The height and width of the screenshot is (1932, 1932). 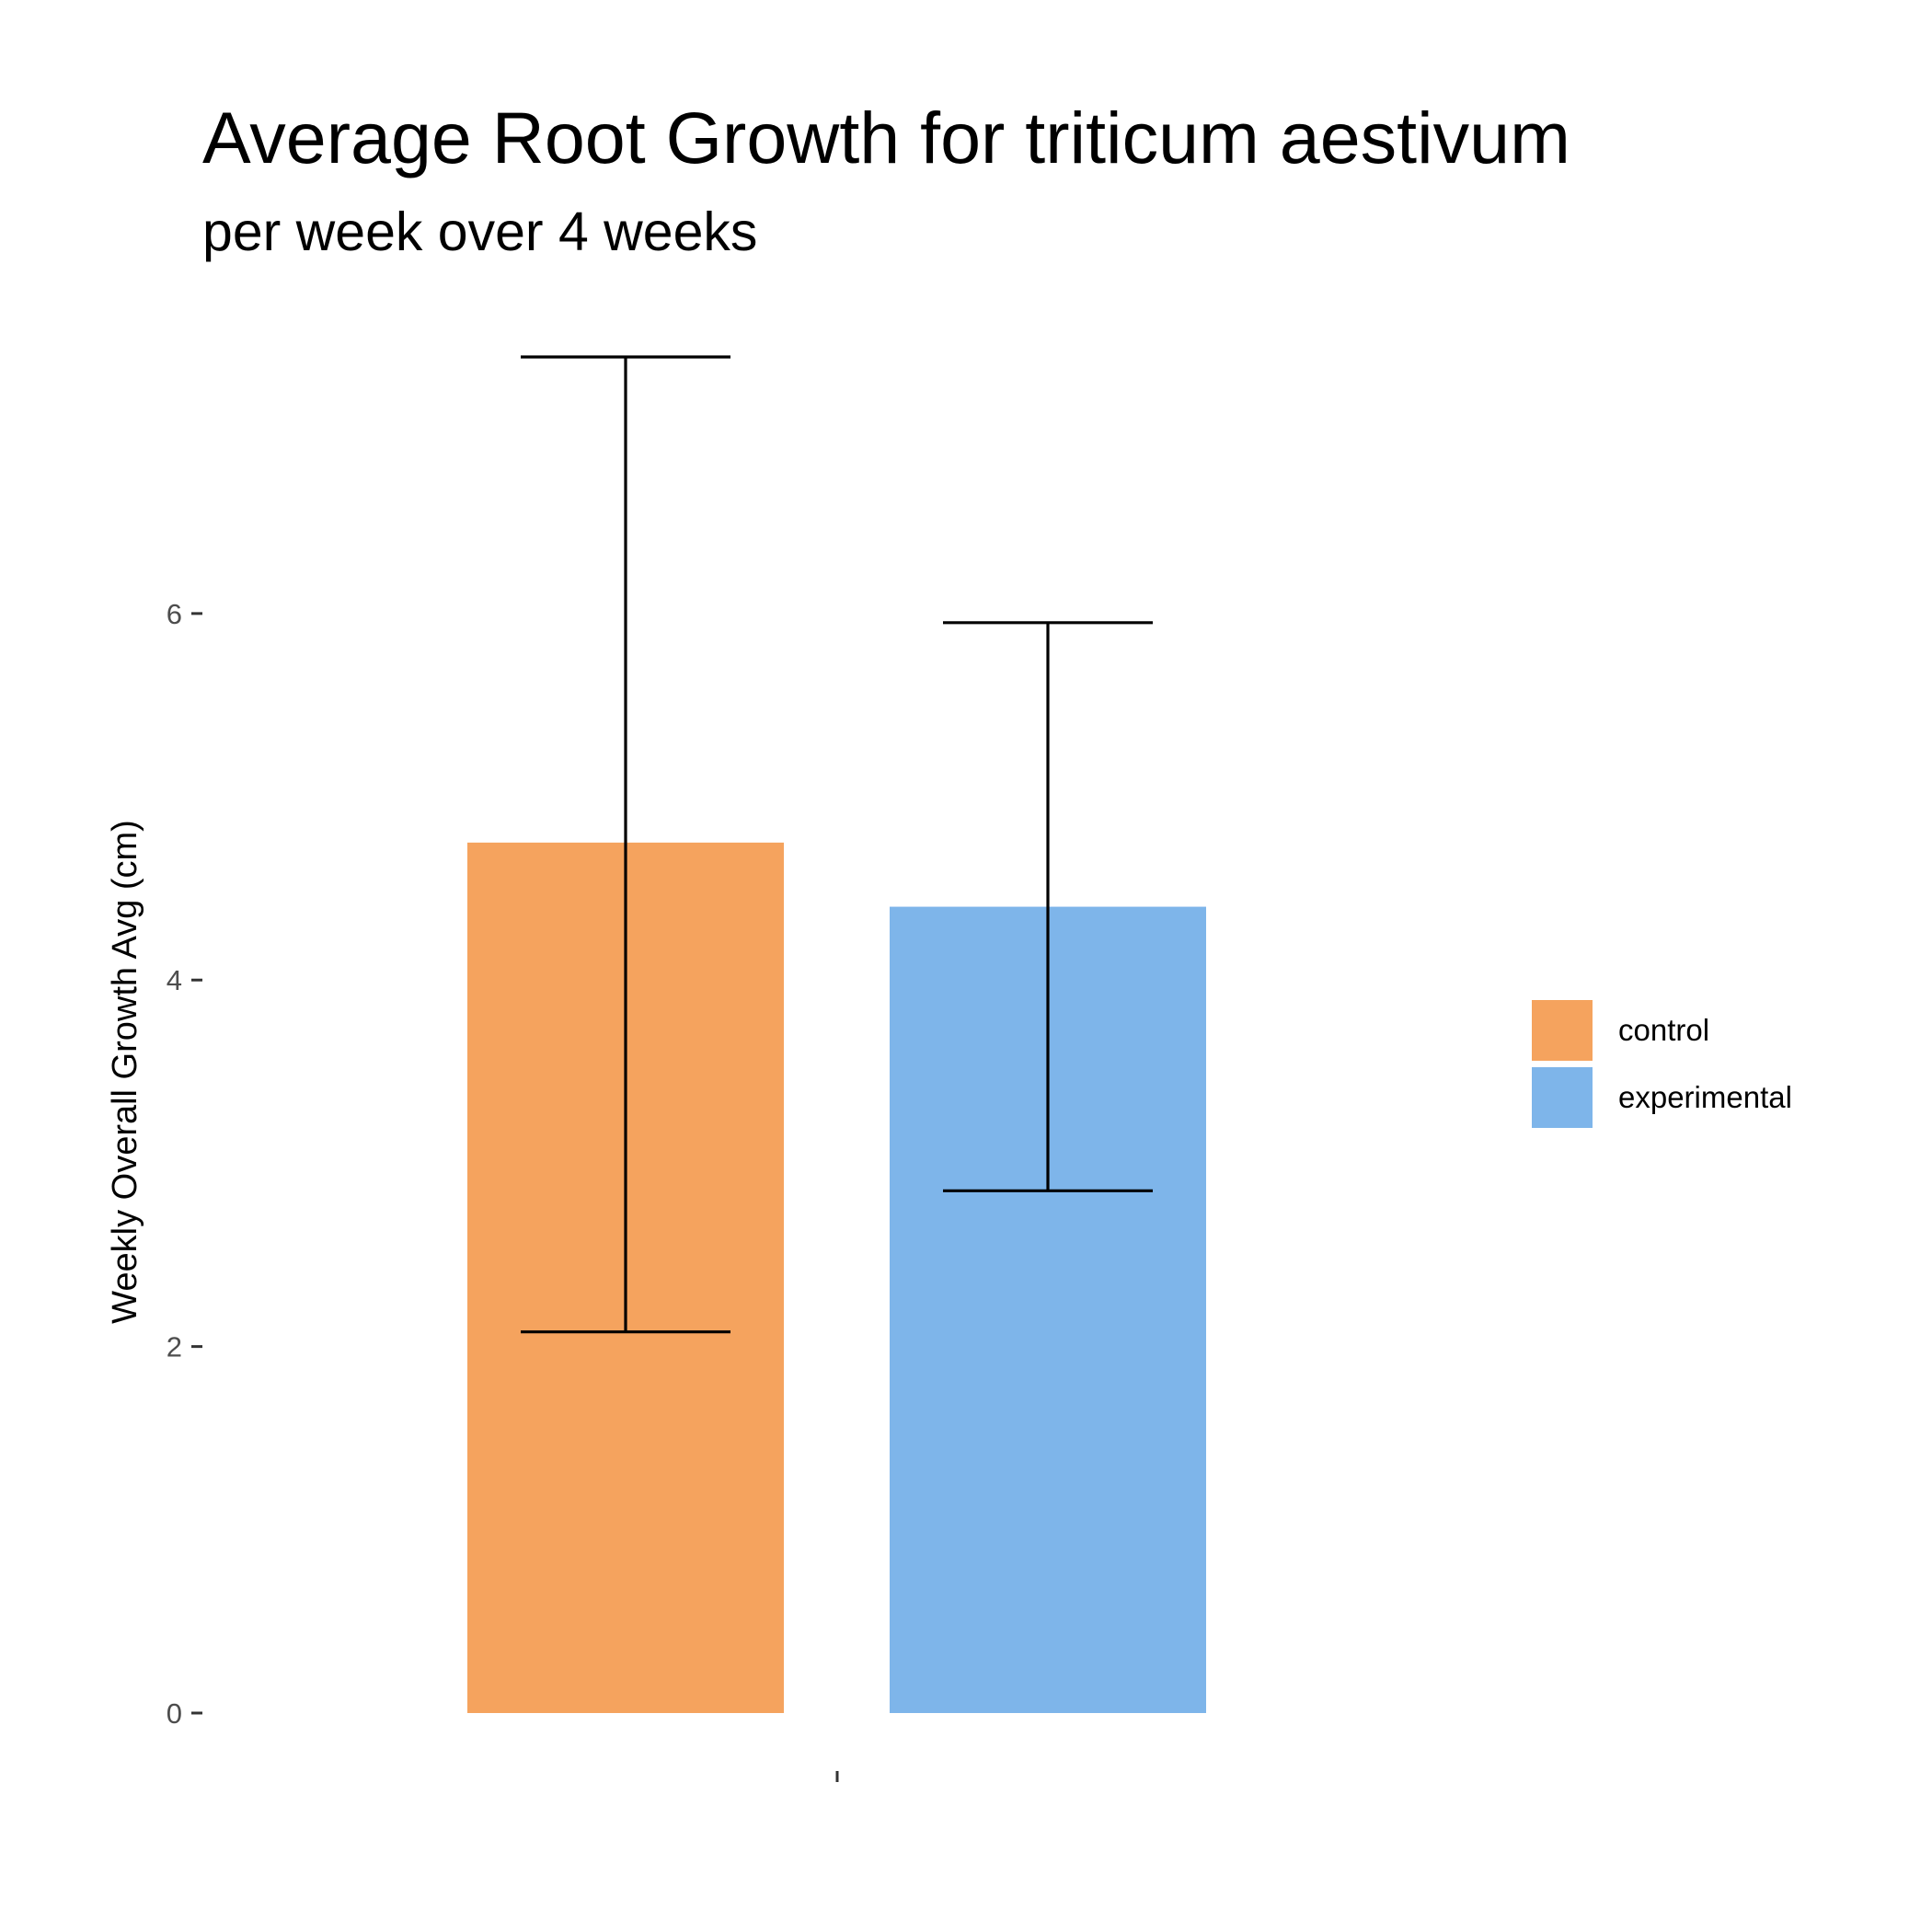 What do you see at coordinates (174, 1347) in the screenshot?
I see `y-tick-label: 2` at bounding box center [174, 1347].